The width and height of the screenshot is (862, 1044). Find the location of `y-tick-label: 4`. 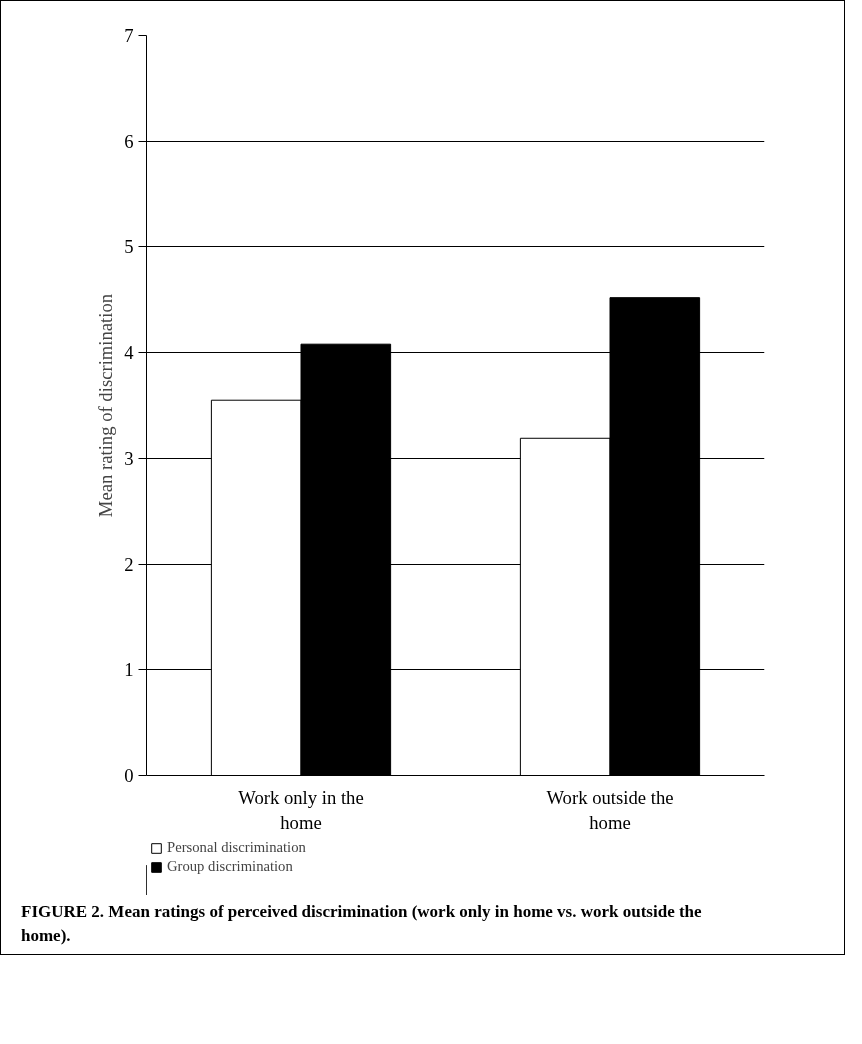

y-tick-label: 4 is located at coordinates (129, 353).